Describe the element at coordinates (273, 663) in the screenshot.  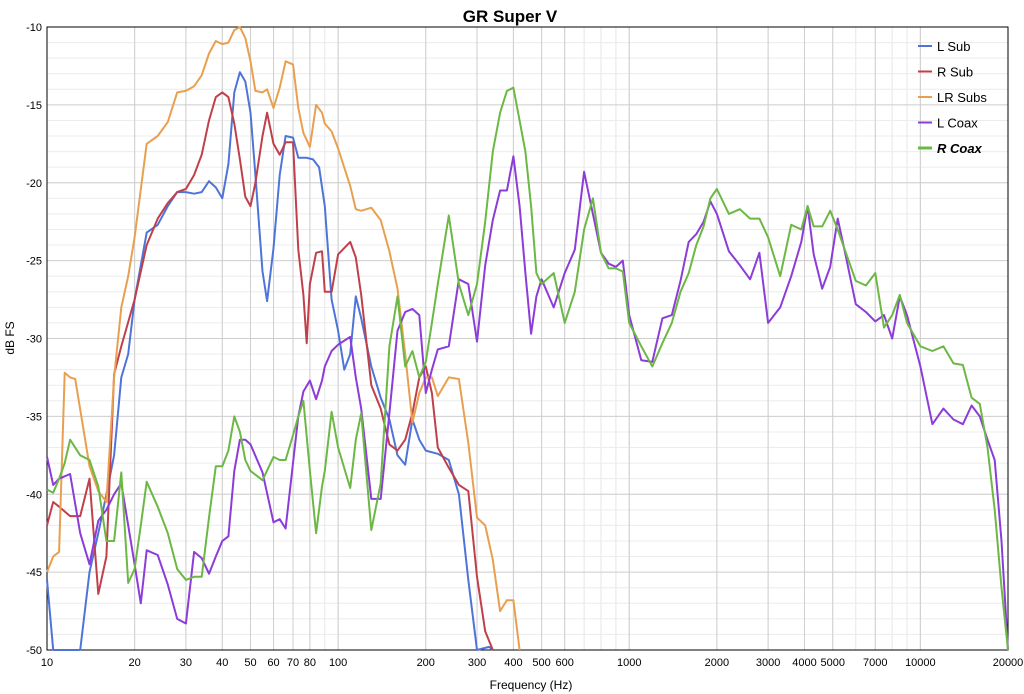
I see `x-tick-label: 60` at that location.